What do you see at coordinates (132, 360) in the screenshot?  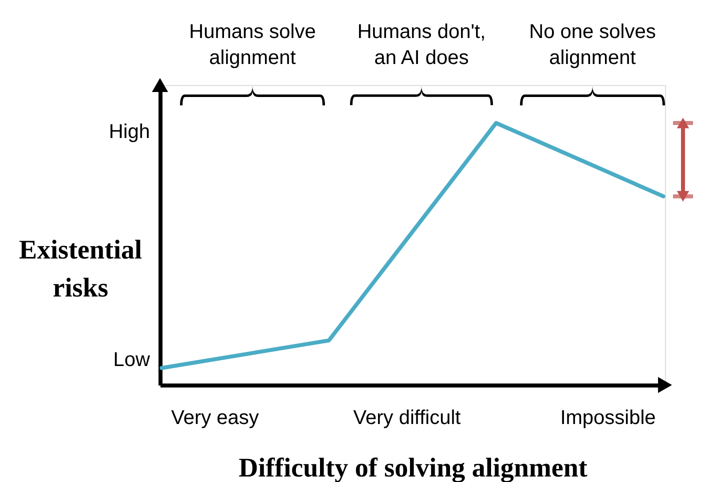 I see `text: Low` at bounding box center [132, 360].